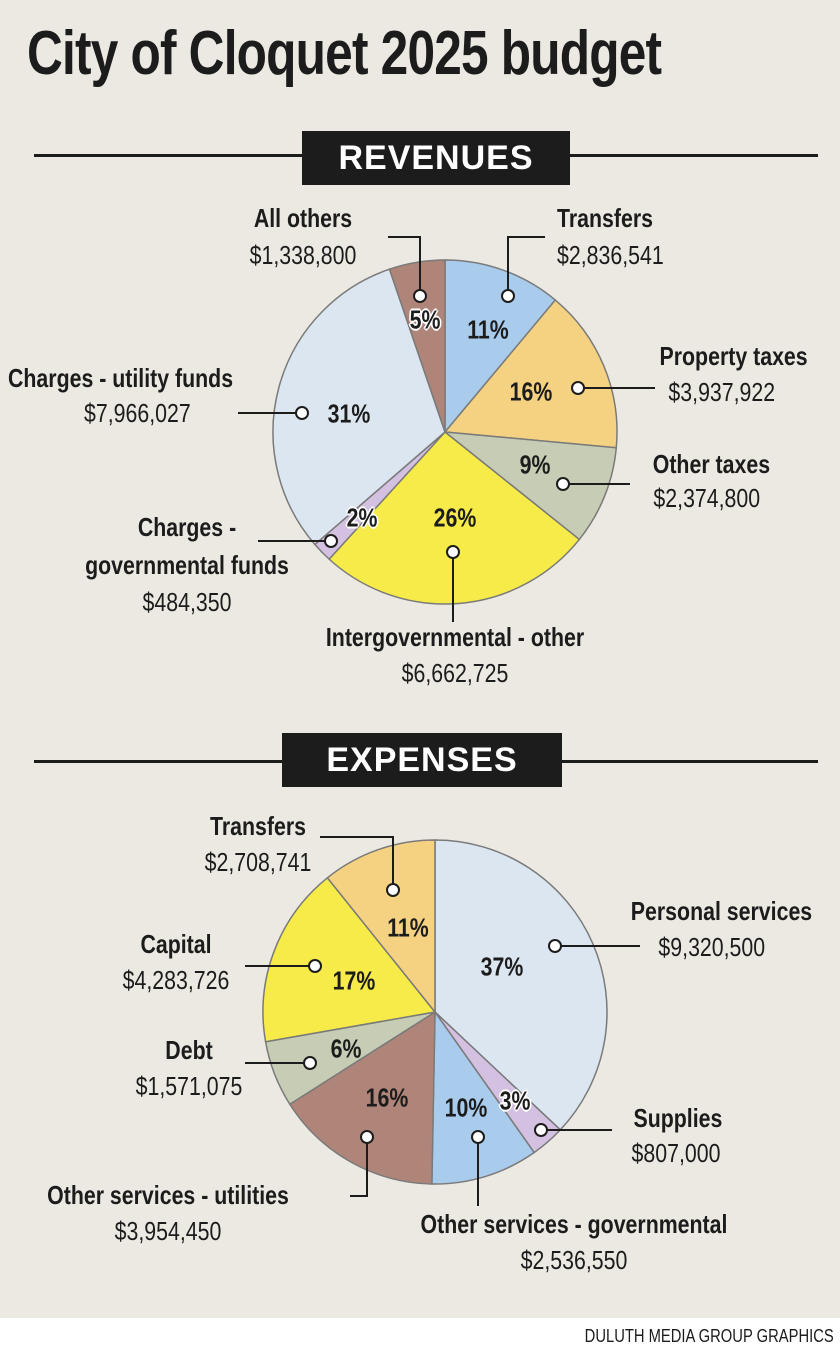 The height and width of the screenshot is (1351, 840). I want to click on rev-value-charges-gov: $484,350, so click(187, 602).